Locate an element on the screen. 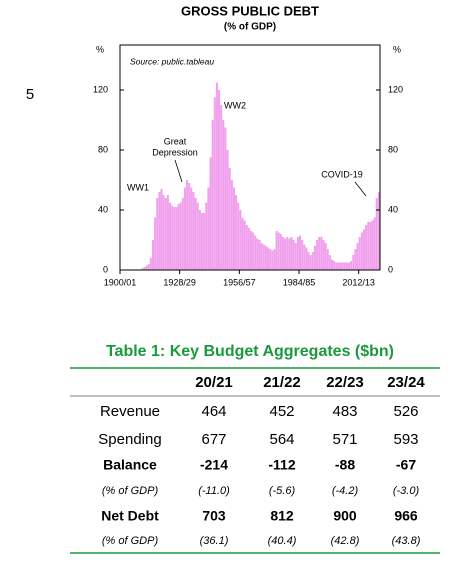 This screenshot has width=470, height=563. annotation: COVID-19 is located at coordinates (342, 174).